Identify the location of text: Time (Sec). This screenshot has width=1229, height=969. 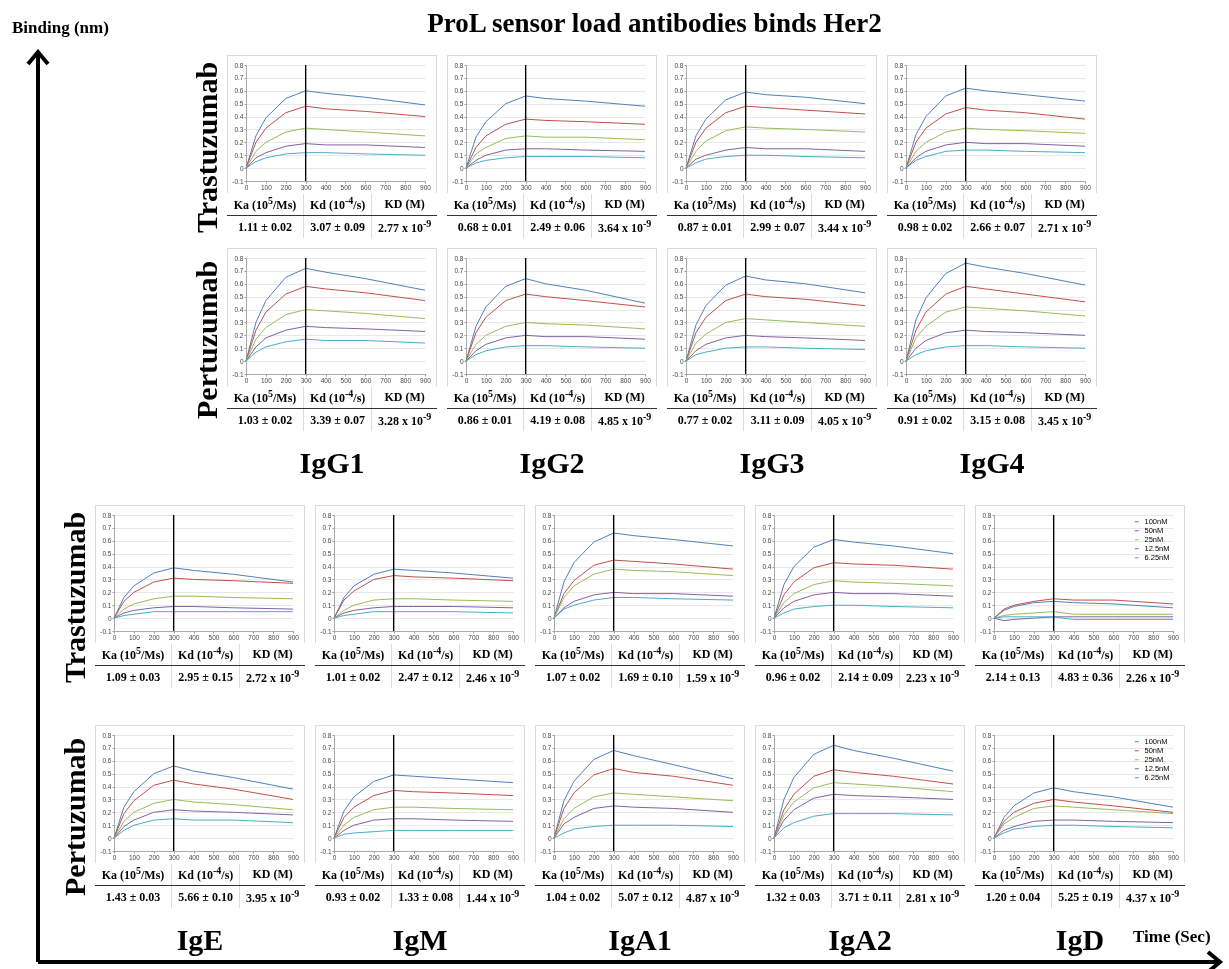
(1172, 937).